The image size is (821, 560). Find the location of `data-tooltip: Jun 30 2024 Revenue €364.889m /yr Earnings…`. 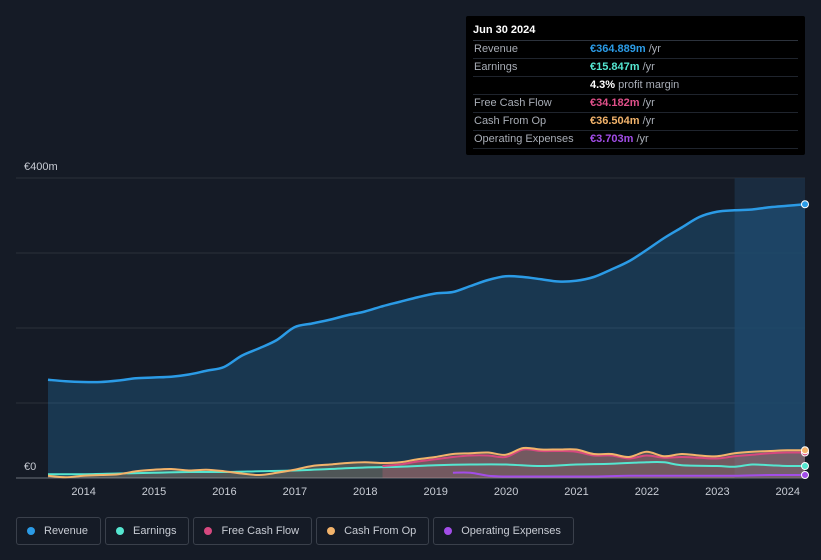

data-tooltip: Jun 30 2024 Revenue €364.889m /yr Earnings… is located at coordinates (635, 85).